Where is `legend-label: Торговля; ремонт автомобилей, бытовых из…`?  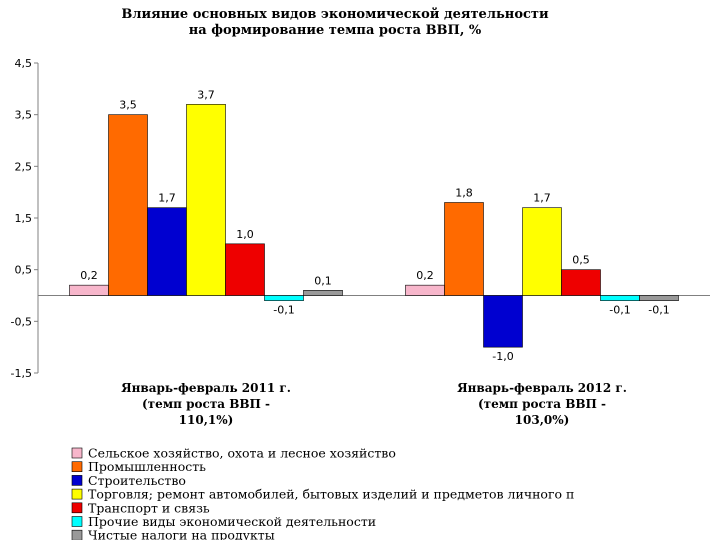 legend-label: Торговля; ремонт автомобилей, бытовых из… is located at coordinates (331, 494).